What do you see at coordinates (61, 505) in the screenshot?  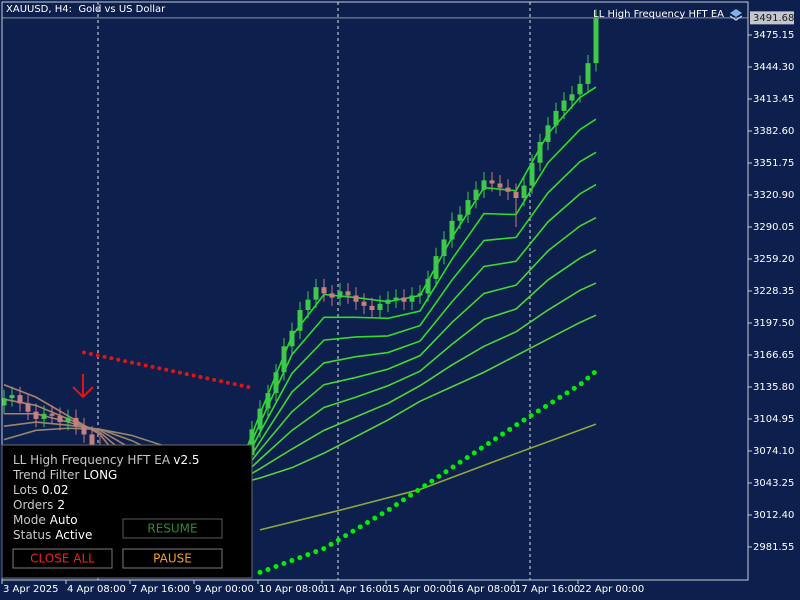 I see `row-value: 2` at bounding box center [61, 505].